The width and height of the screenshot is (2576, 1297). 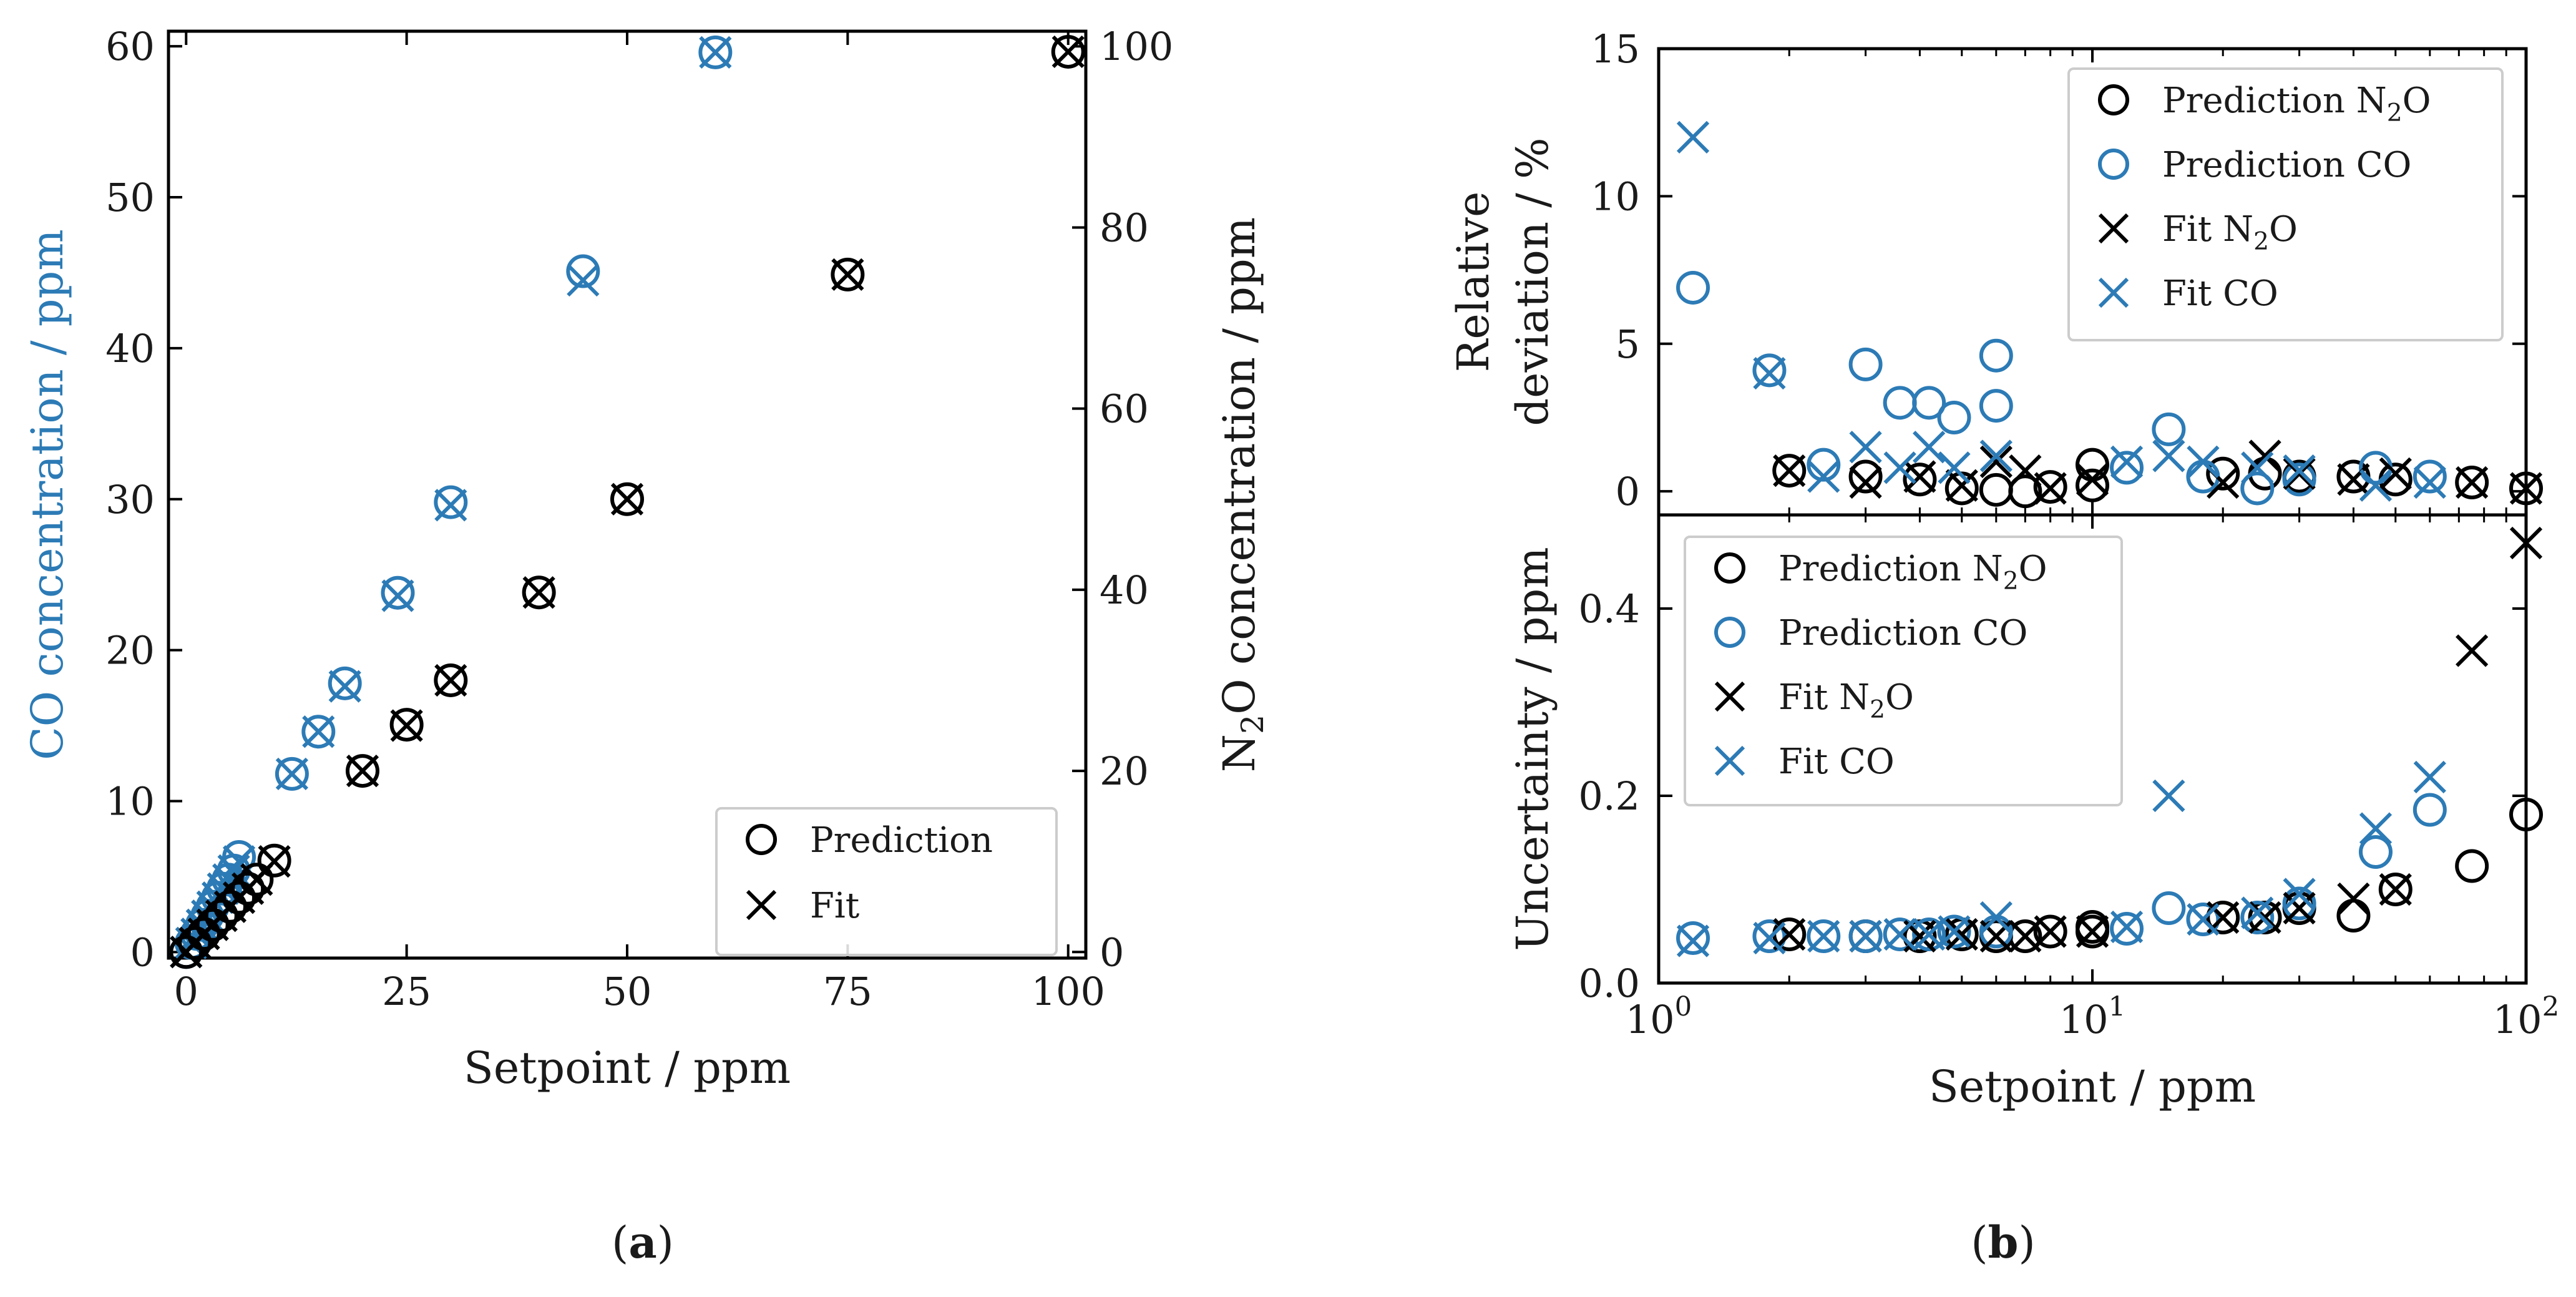 I want to click on y-axis-label-line: Relative, so click(x=1473, y=283).